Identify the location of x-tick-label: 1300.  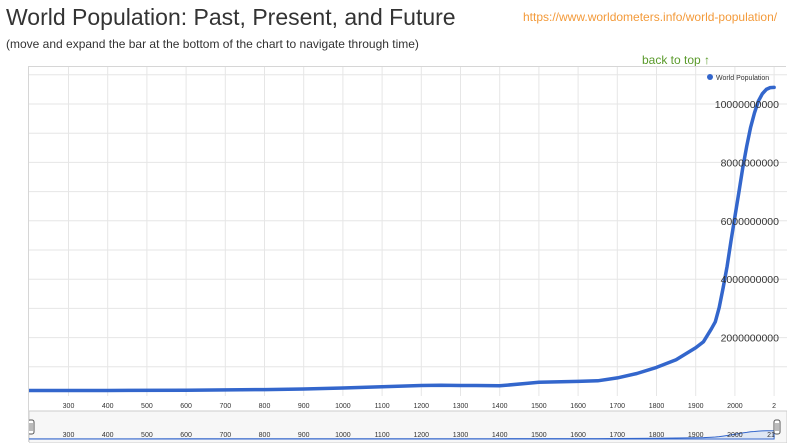
(461, 406).